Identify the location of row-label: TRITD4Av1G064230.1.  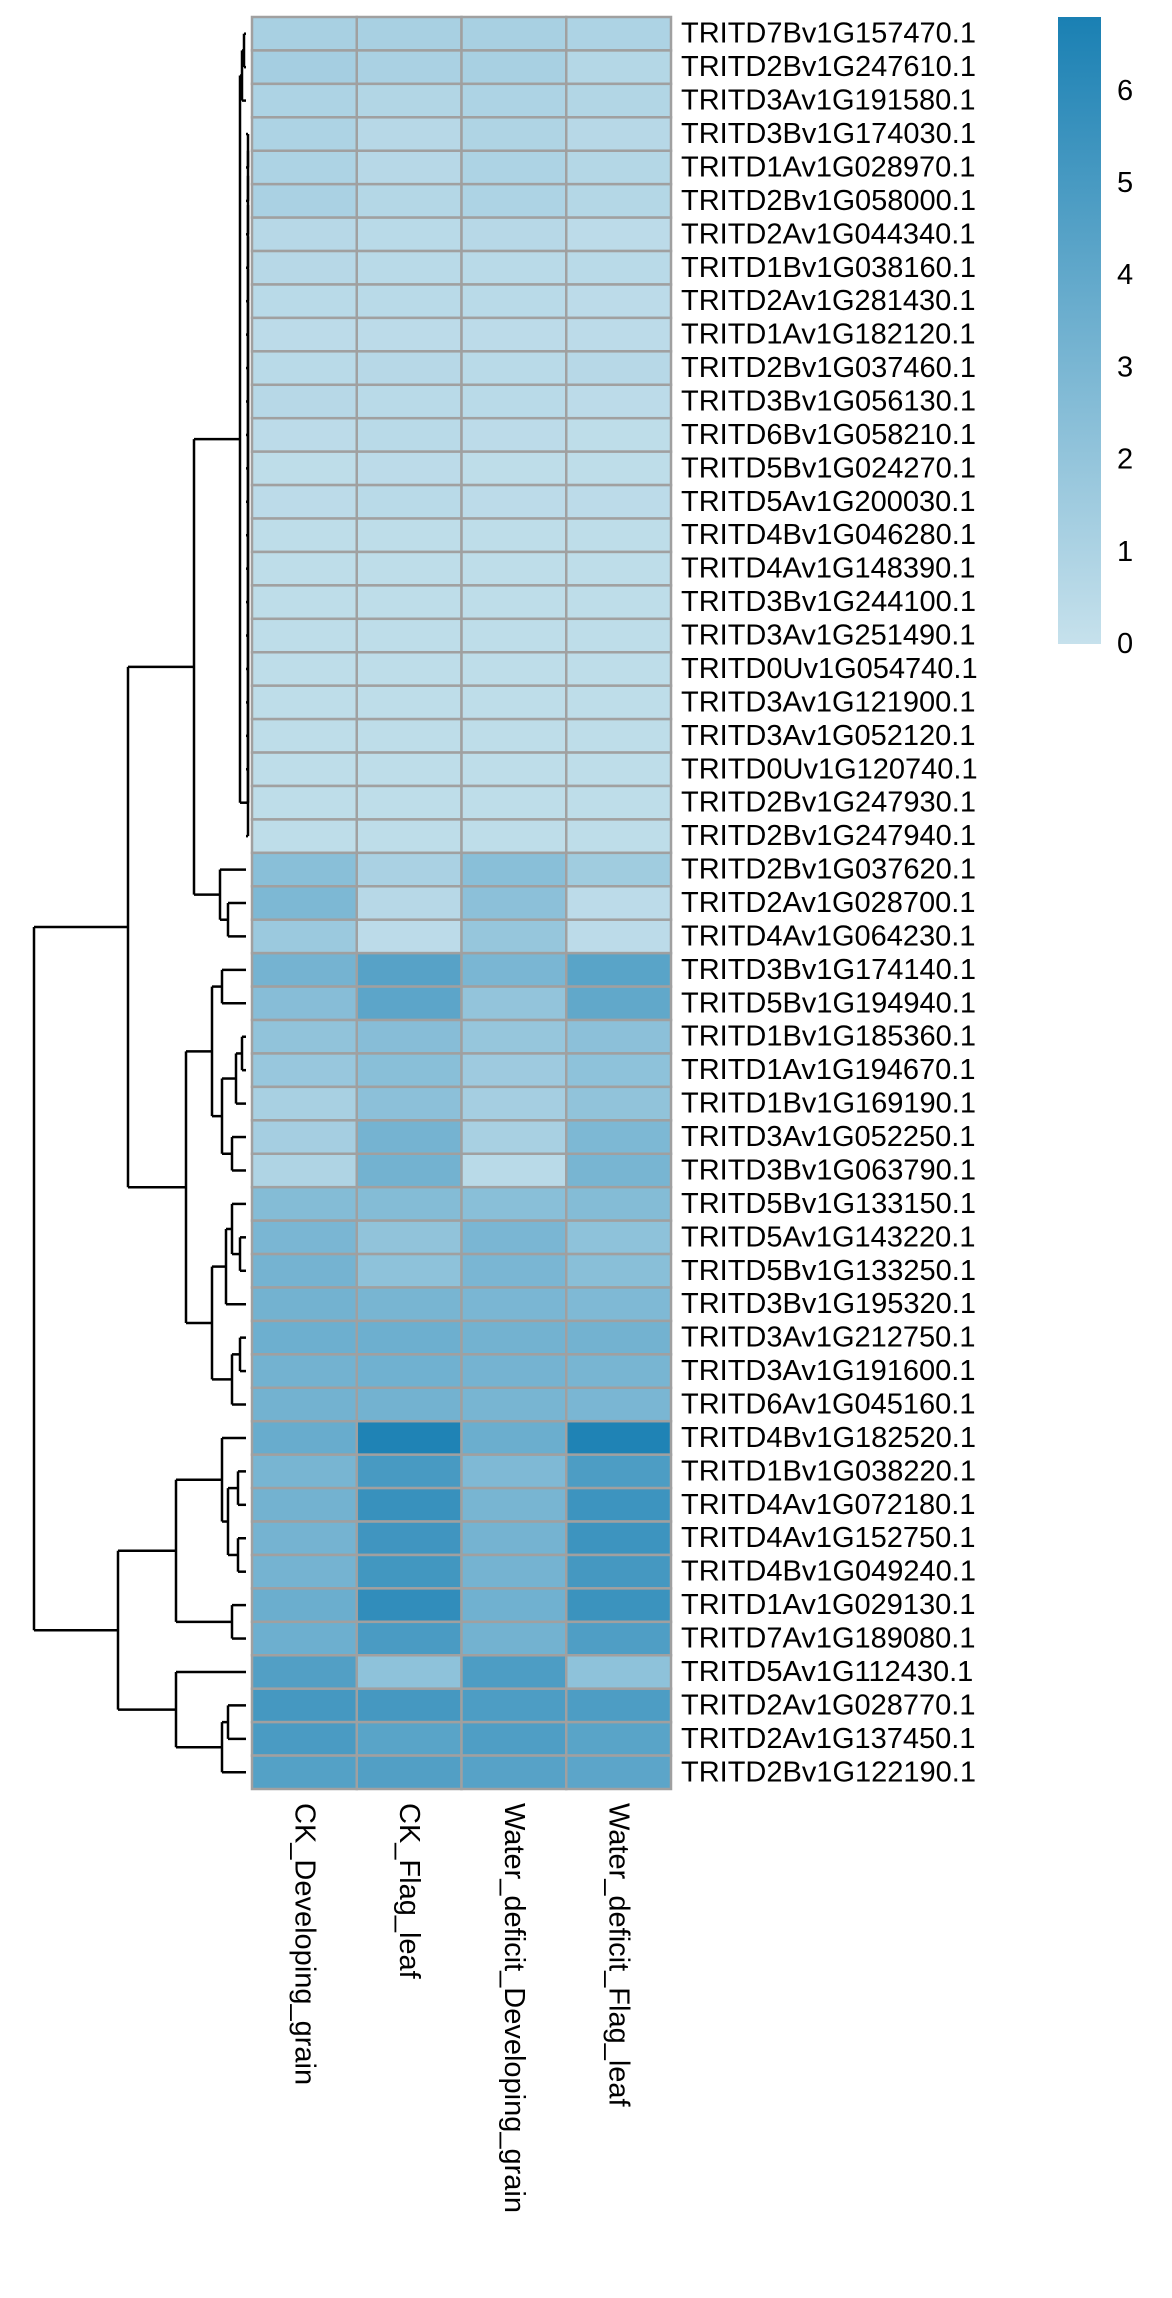
(828, 936).